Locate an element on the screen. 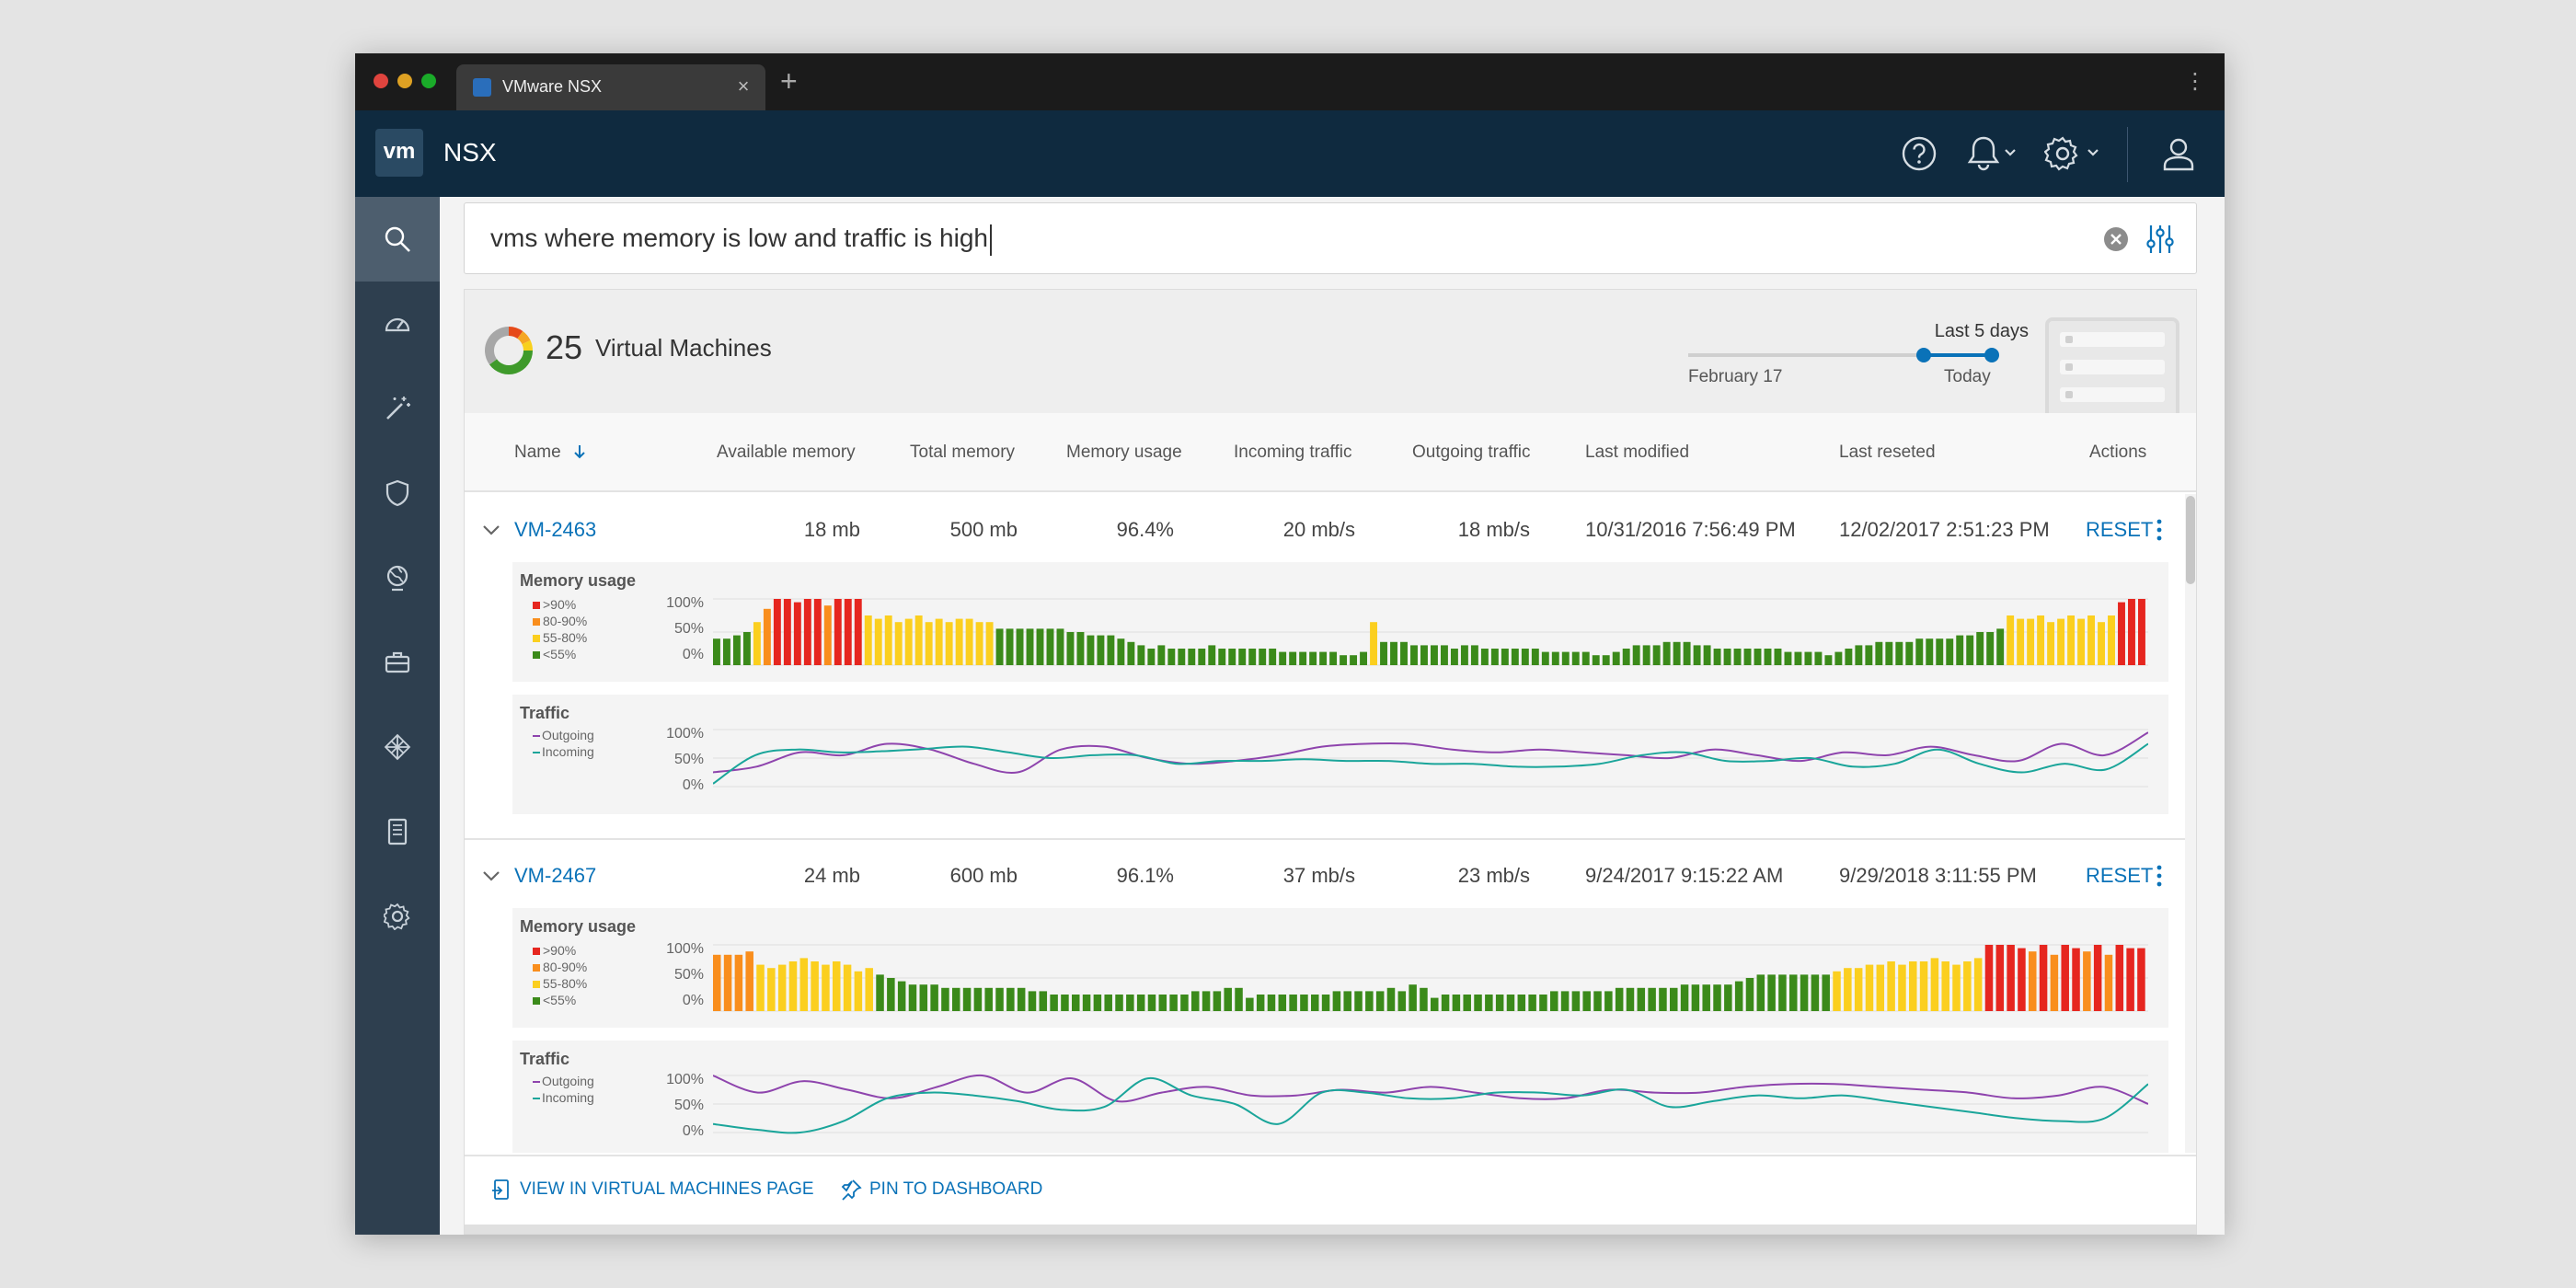 Image resolution: width=2576 pixels, height=1288 pixels. legend-label: >90% is located at coordinates (560, 604).